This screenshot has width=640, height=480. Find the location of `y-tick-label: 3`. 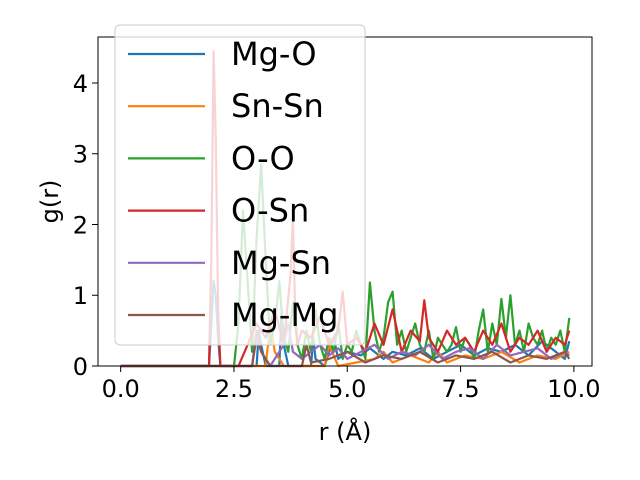

y-tick-label: 3 is located at coordinates (80, 155).